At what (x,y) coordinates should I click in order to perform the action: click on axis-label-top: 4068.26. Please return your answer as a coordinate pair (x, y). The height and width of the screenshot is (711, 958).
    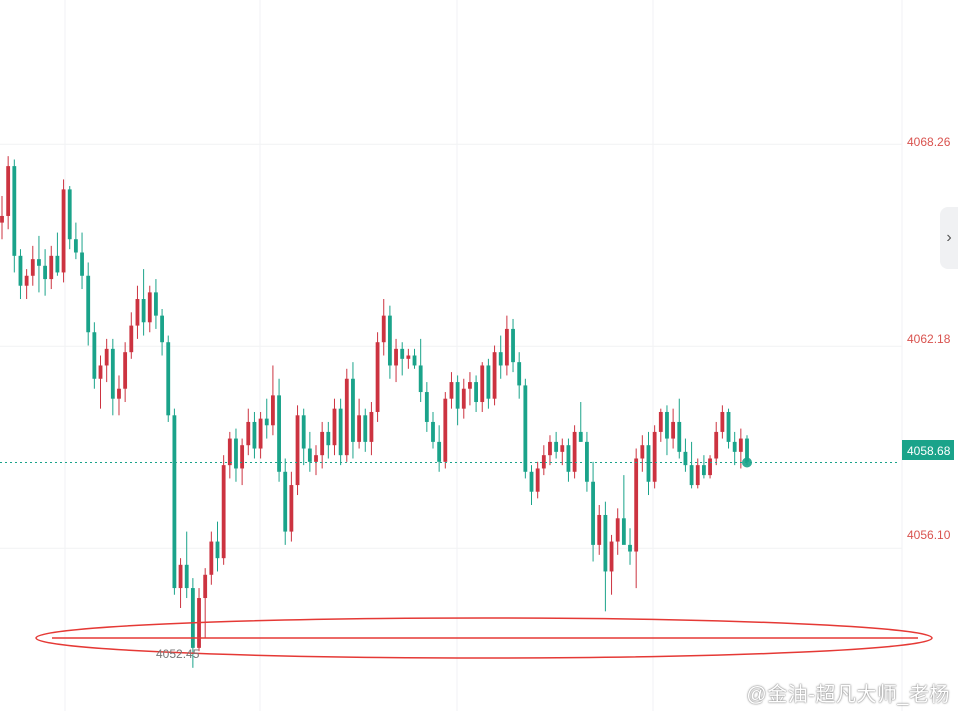
    Looking at the image, I should click on (929, 142).